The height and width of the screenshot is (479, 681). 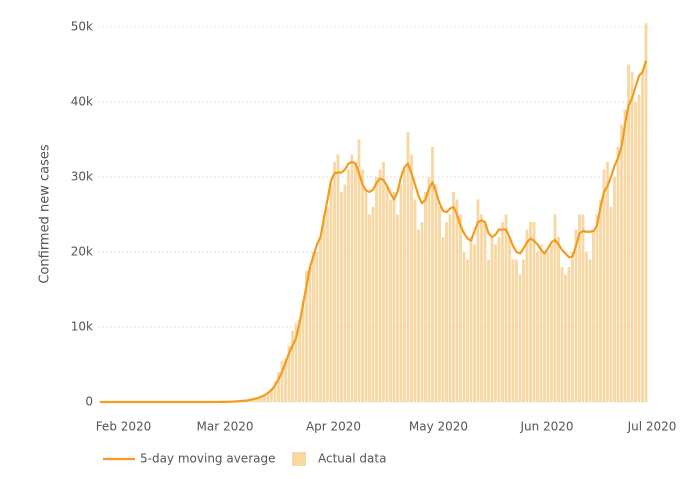 What do you see at coordinates (124, 427) in the screenshot?
I see `x-tick-label: Feb 2020` at bounding box center [124, 427].